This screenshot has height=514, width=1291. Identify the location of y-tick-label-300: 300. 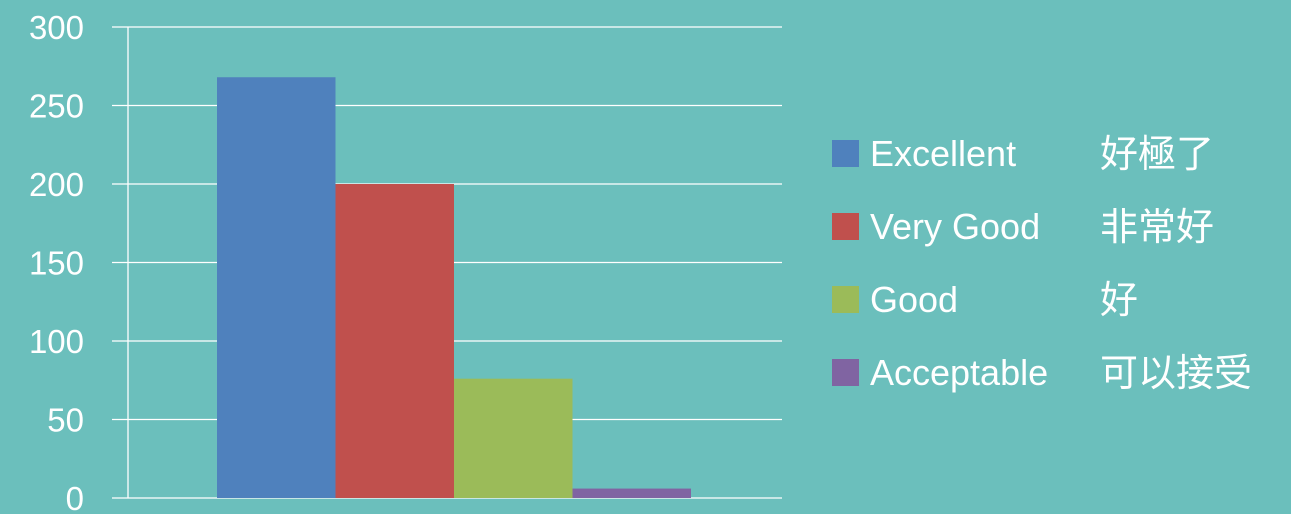
(56, 27).